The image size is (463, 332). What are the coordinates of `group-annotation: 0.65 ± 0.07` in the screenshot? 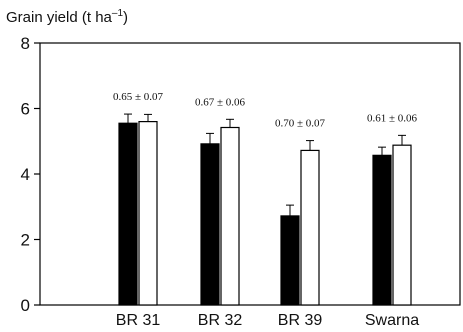 It's located at (138, 97).